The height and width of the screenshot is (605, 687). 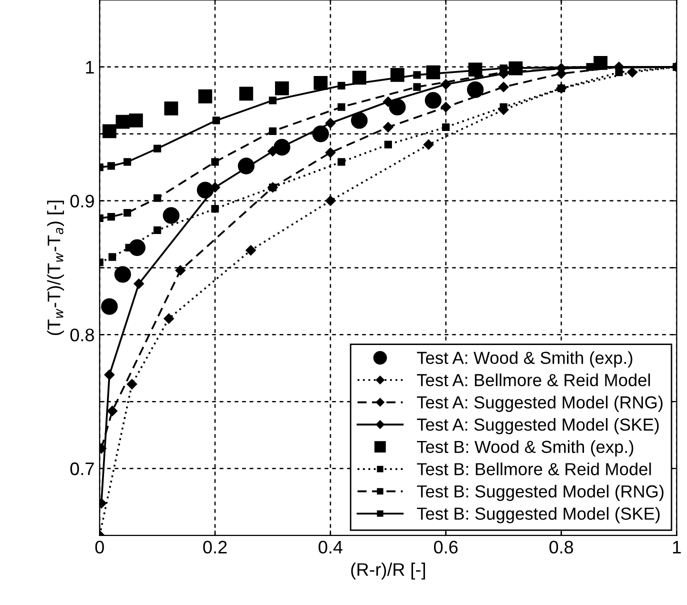 I want to click on y-tick-label: 0.9, so click(x=82, y=201).